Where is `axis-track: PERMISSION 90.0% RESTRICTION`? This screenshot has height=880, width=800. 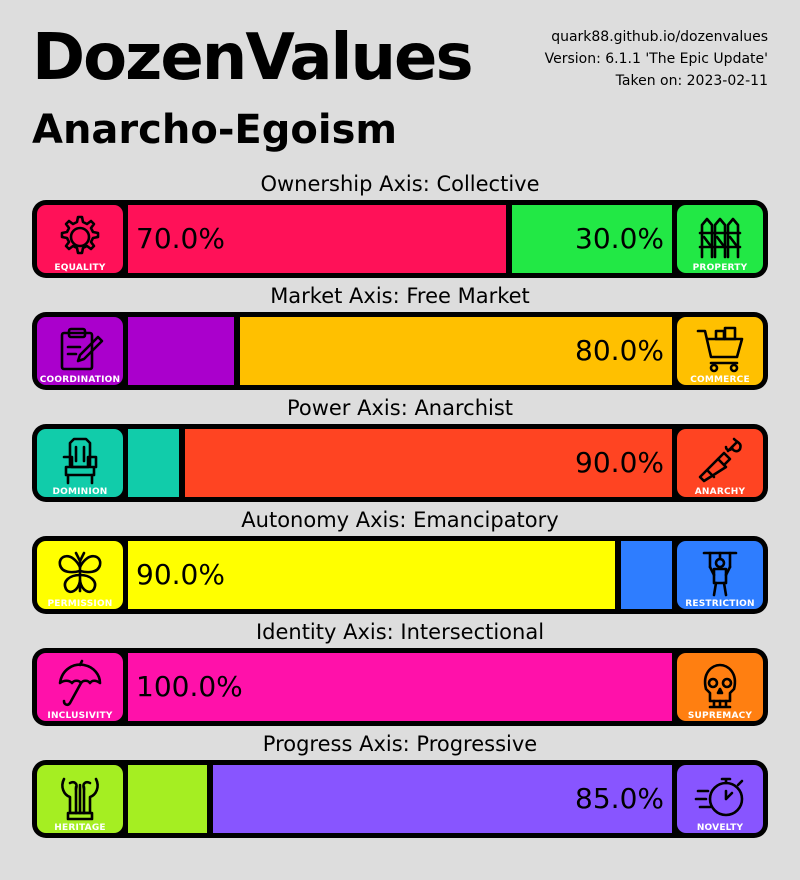 axis-track: PERMISSION 90.0% RESTRICTION is located at coordinates (400, 575).